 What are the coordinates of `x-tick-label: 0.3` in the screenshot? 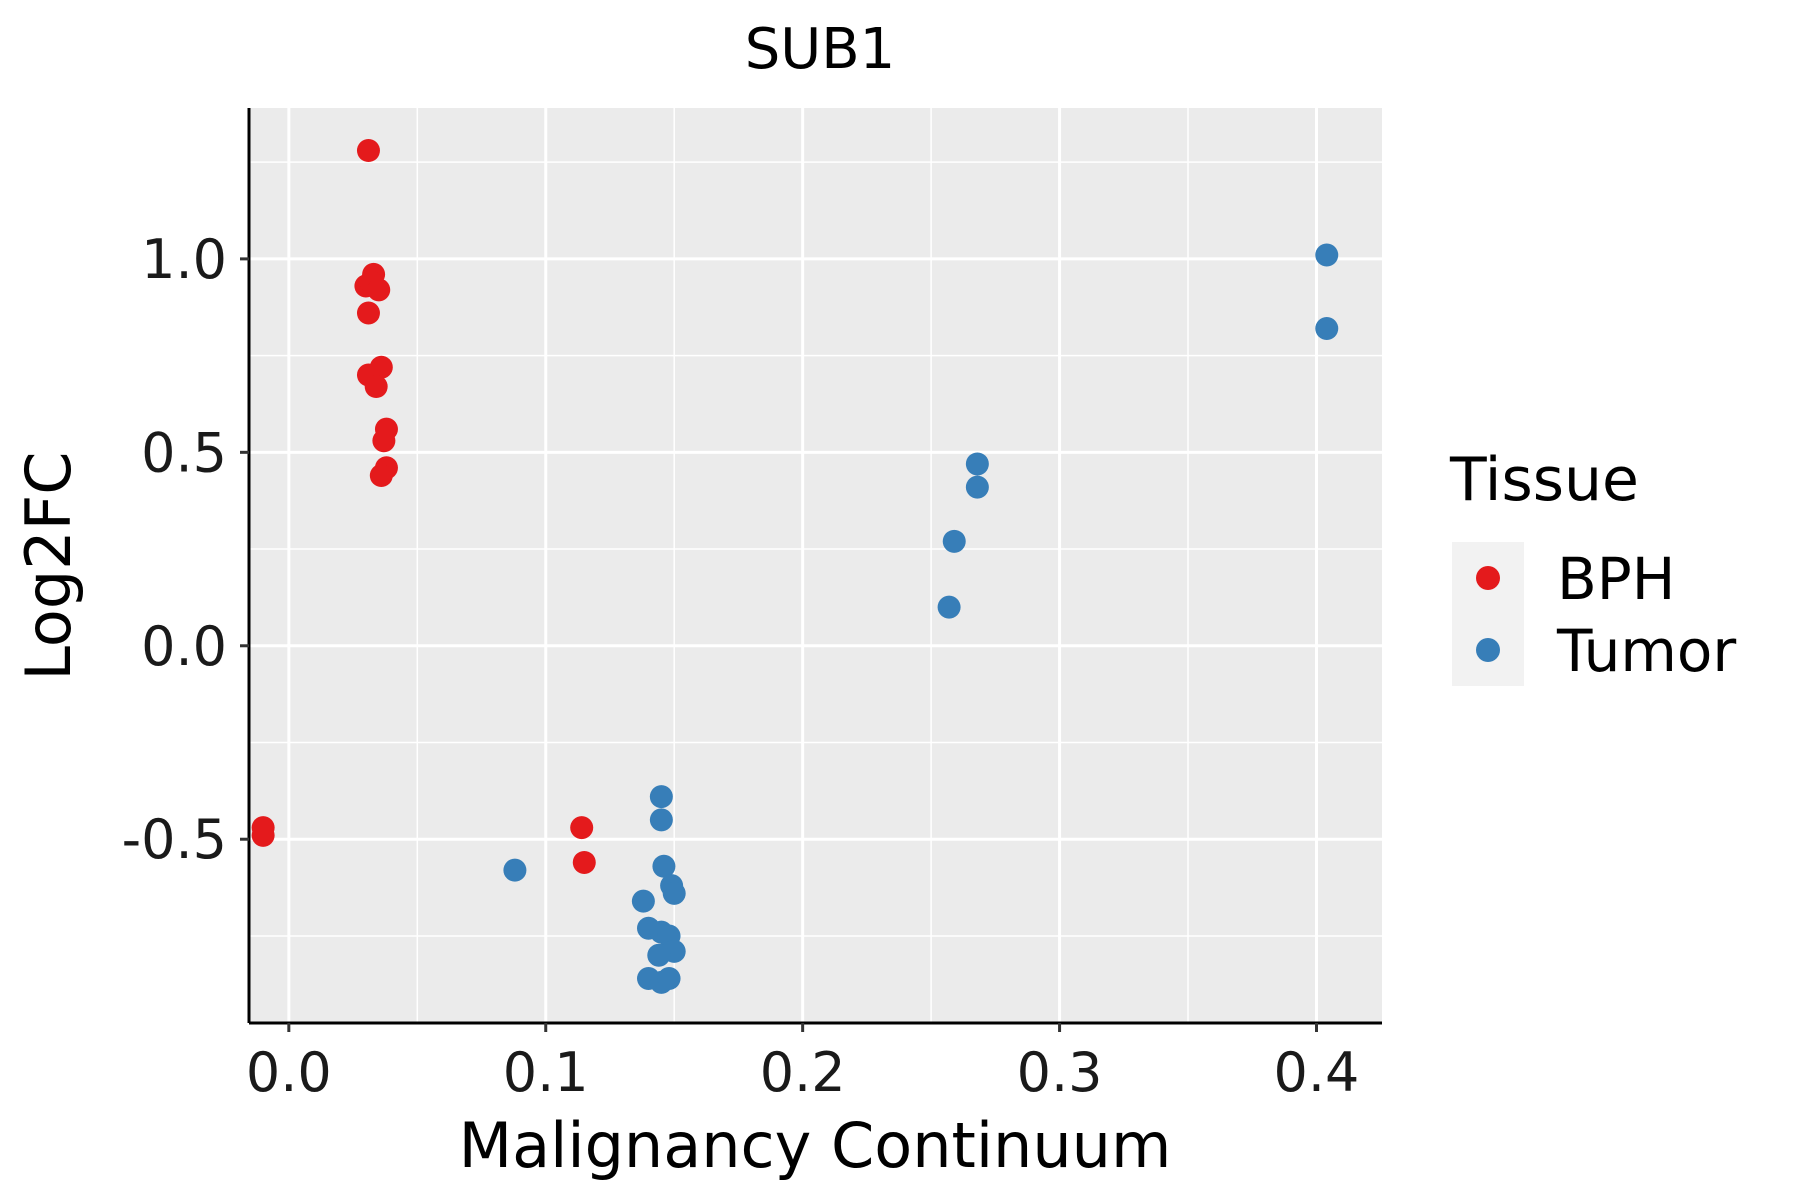 It's located at (1060, 1072).